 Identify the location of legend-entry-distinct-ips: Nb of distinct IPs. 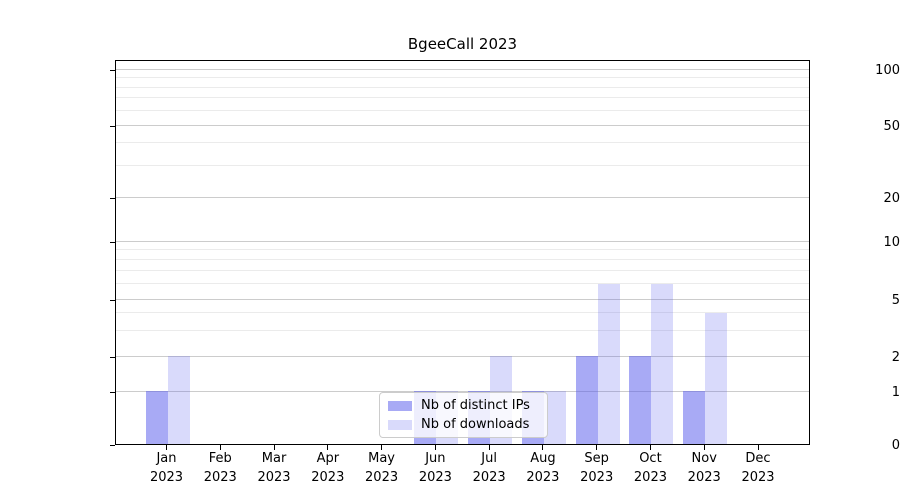
(463, 405).